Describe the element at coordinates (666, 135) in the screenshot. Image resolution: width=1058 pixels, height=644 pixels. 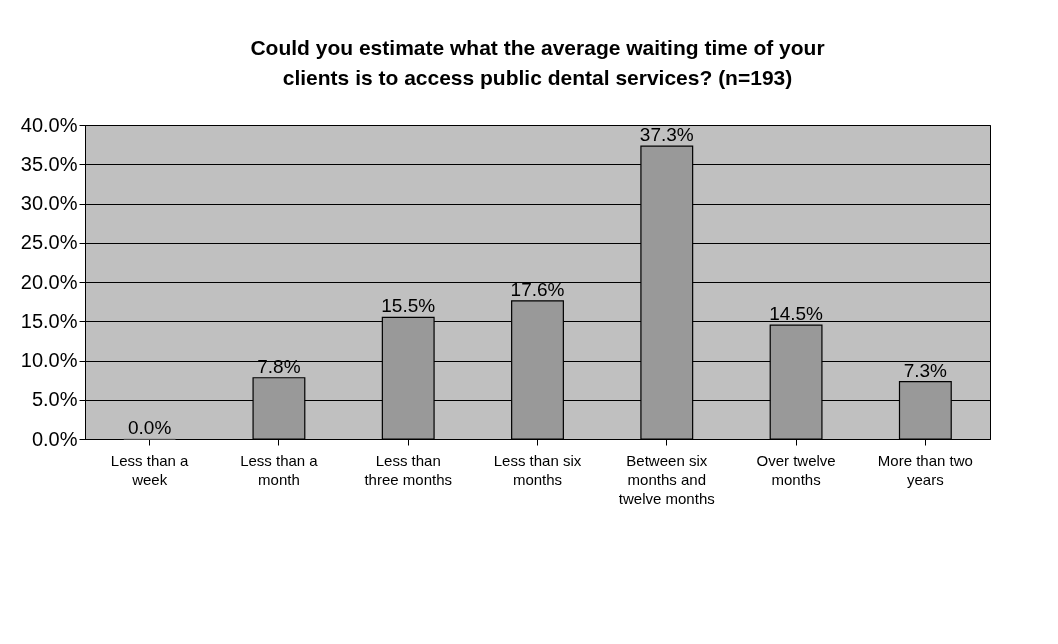
I see `data-label: 37.3%` at that location.